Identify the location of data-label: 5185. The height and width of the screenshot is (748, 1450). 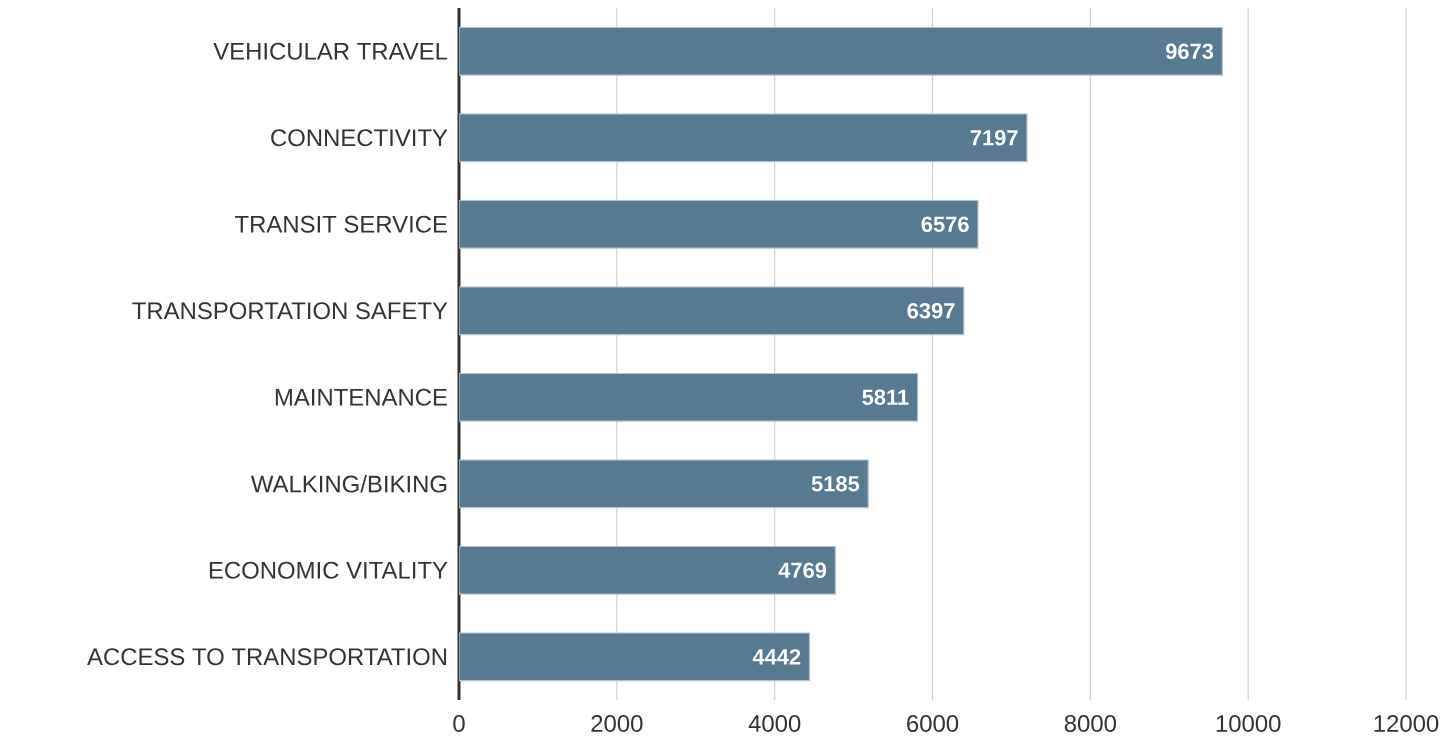
(835, 484).